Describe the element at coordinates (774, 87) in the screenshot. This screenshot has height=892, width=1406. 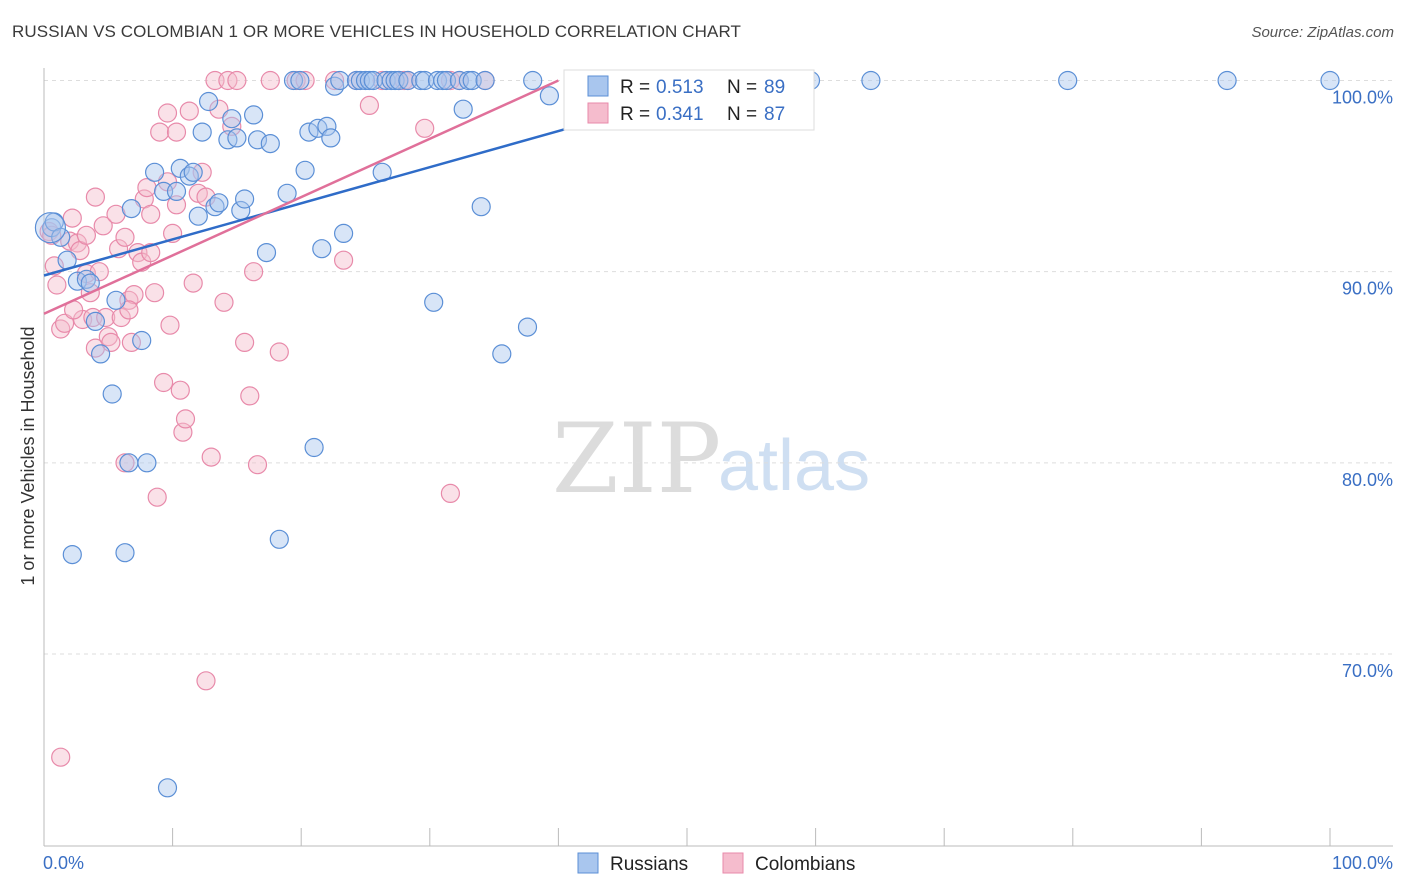
I see `russians-n-value: 89` at that location.